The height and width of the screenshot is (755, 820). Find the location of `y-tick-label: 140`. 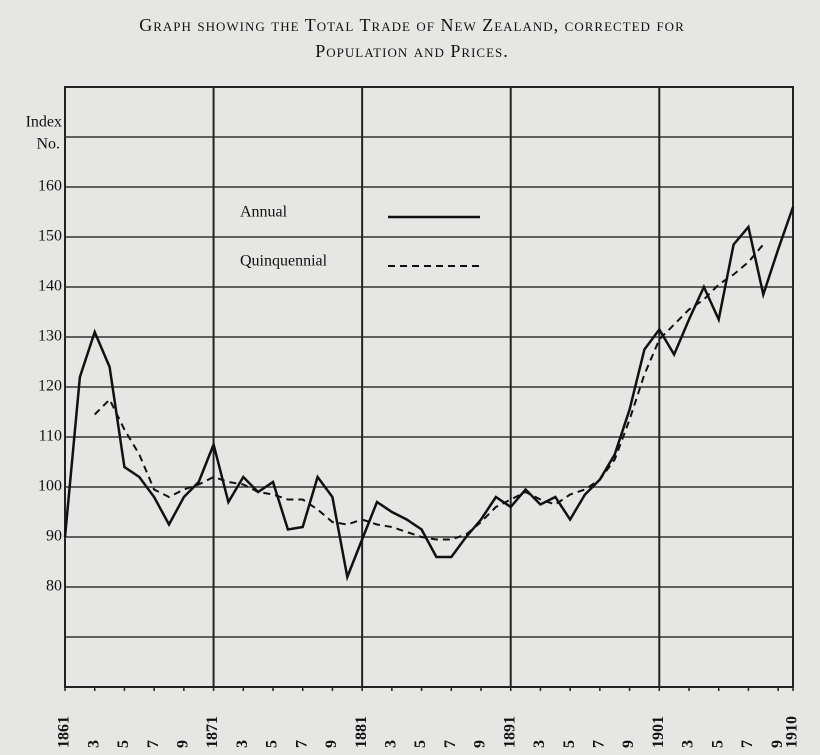

y-tick-label: 140 is located at coordinates (50, 286).